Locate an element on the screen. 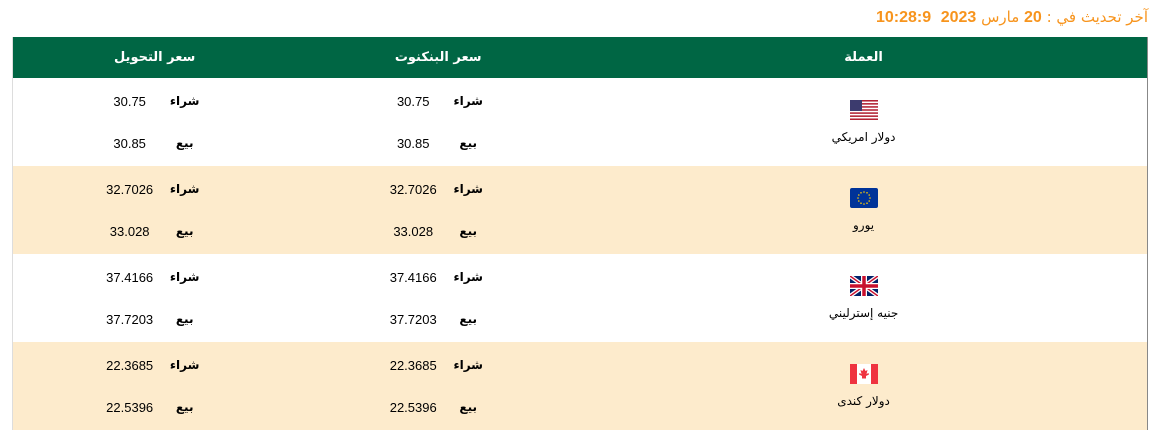 The height and width of the screenshot is (436, 1162). currency-cell: يورو is located at coordinates (864, 210).